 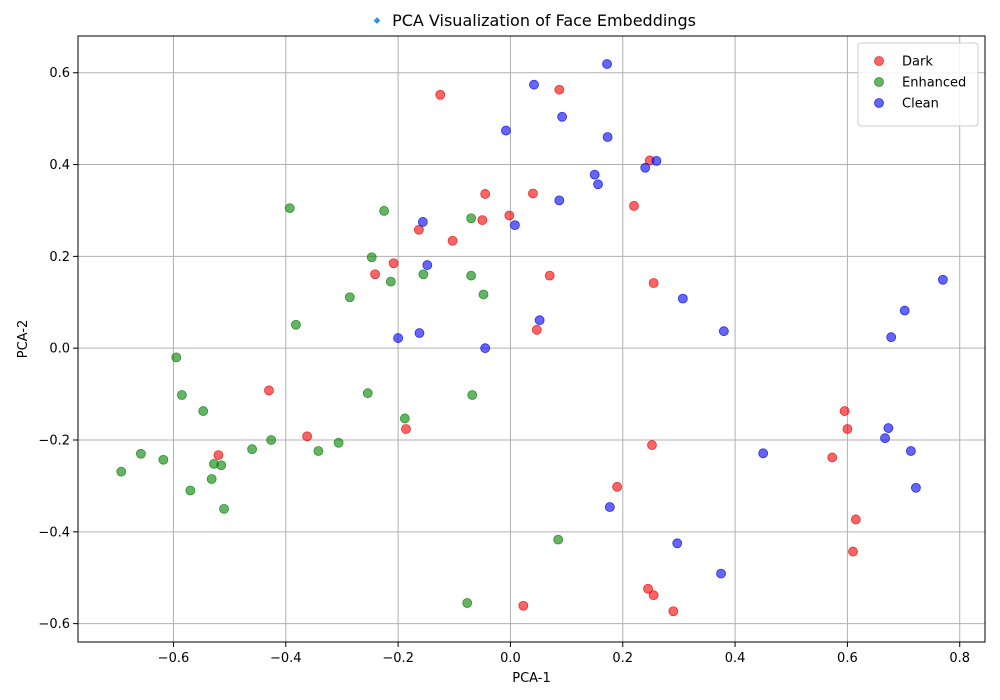 What do you see at coordinates (531, 678) in the screenshot?
I see `x-axis-label: PCA-1` at bounding box center [531, 678].